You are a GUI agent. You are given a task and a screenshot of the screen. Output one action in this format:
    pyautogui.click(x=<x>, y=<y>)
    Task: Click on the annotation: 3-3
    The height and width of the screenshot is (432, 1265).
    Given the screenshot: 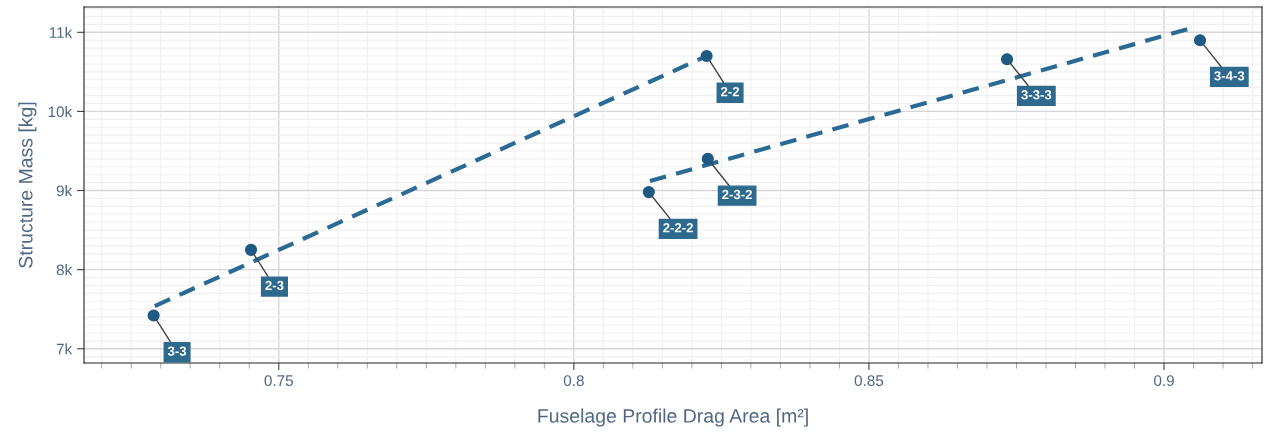 What is the action you would take?
    pyautogui.click(x=177, y=351)
    